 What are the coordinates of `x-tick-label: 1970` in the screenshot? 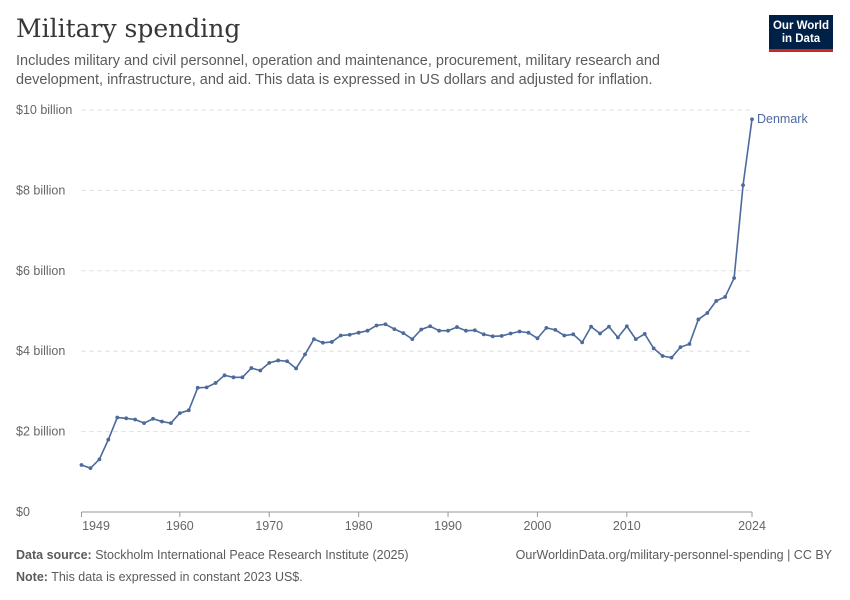 It's located at (269, 526).